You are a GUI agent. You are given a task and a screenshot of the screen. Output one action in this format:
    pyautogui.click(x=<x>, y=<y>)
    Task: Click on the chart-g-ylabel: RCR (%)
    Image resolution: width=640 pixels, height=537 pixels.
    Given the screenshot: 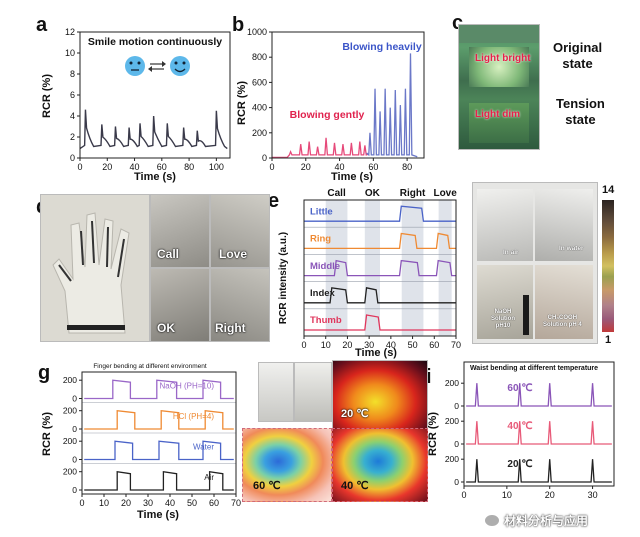 What is the action you would take?
    pyautogui.click(x=47, y=434)
    